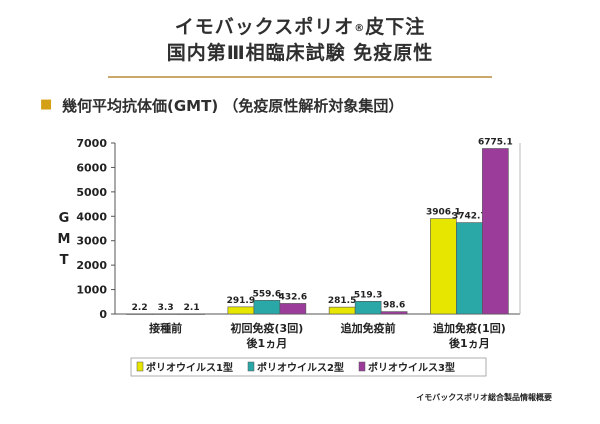 Image resolution: width=600 pixels, height=424 pixels. What do you see at coordinates (411, 367) in the screenshot?
I see `legend-entry: ポリオウイルス3型` at bounding box center [411, 367].